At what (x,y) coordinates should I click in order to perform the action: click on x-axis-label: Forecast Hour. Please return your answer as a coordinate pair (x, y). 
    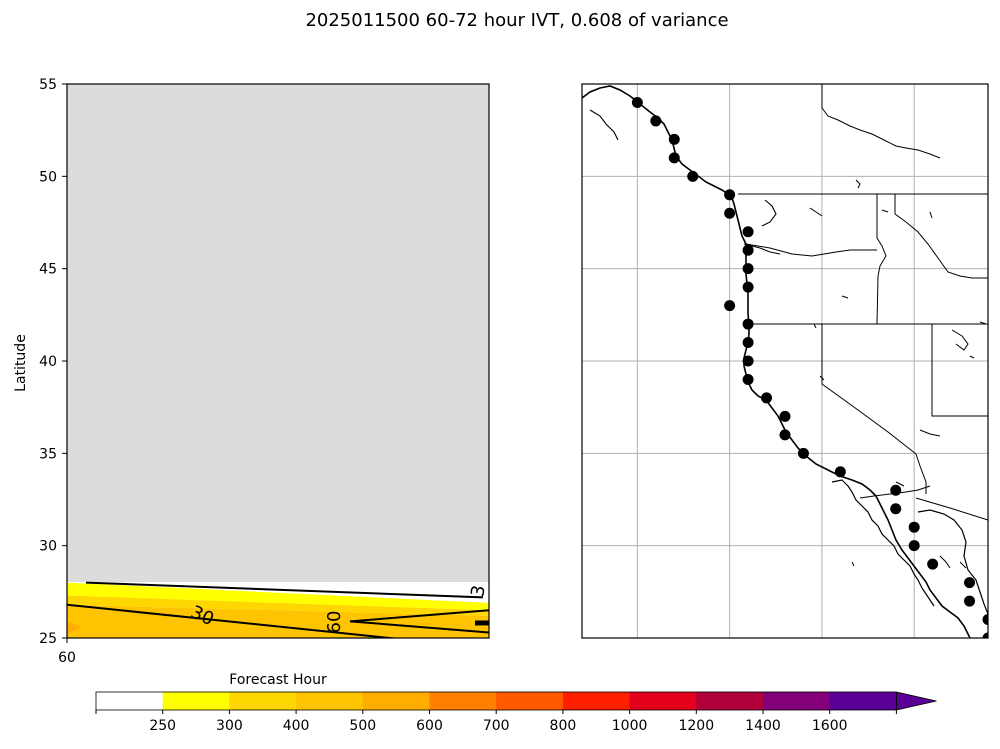
    Looking at the image, I should click on (278, 680).